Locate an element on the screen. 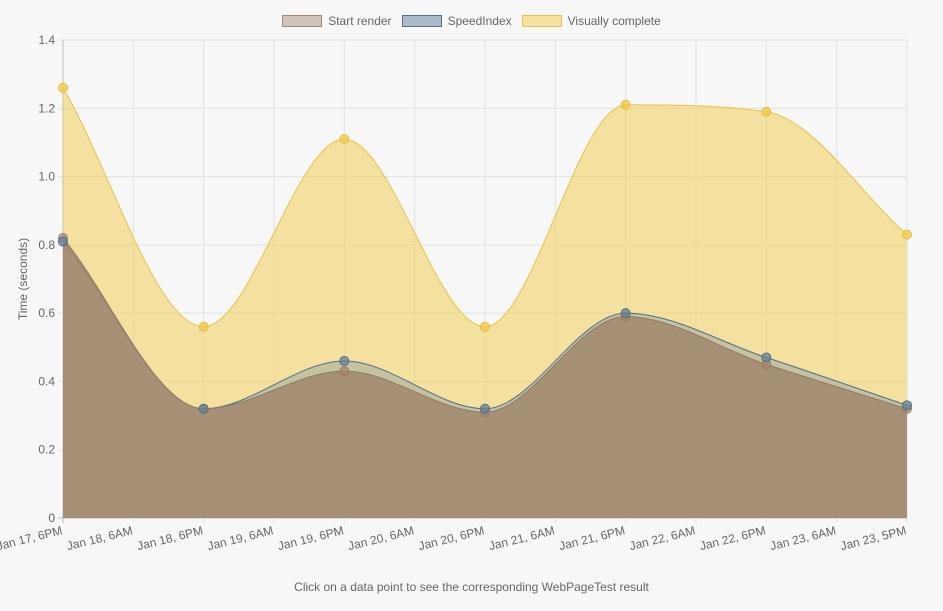 The image size is (943, 611). legend-label-visually-complete: Visually complete is located at coordinates (614, 21).